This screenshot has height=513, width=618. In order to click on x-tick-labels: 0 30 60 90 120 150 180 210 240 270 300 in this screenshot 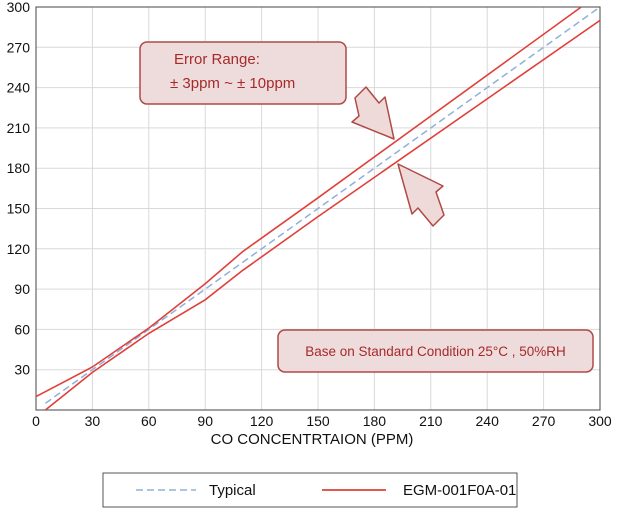, I will do `click(322, 421)`.